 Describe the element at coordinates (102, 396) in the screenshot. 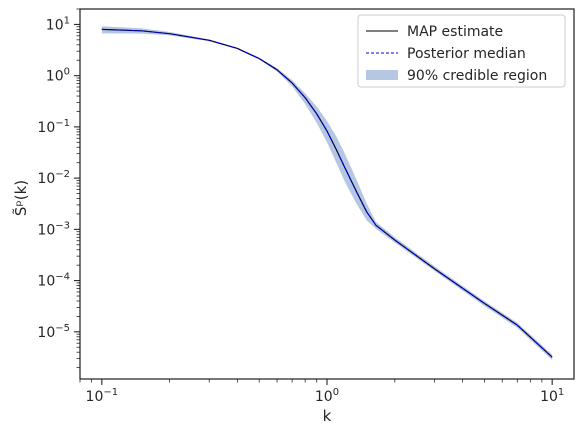

I see `x-tick-label: 10⁻¹` at that location.